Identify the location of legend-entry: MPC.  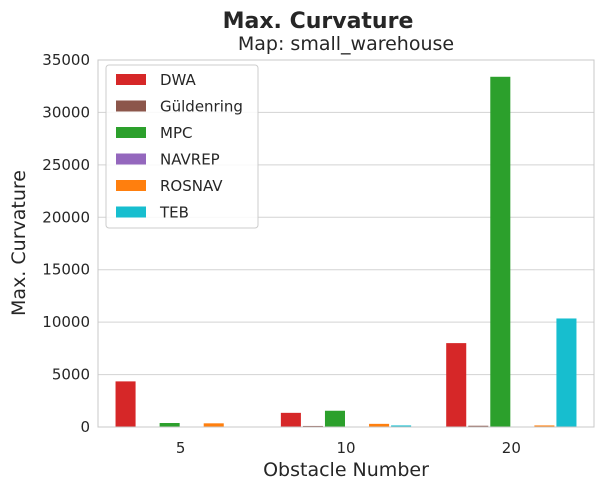
(176, 133).